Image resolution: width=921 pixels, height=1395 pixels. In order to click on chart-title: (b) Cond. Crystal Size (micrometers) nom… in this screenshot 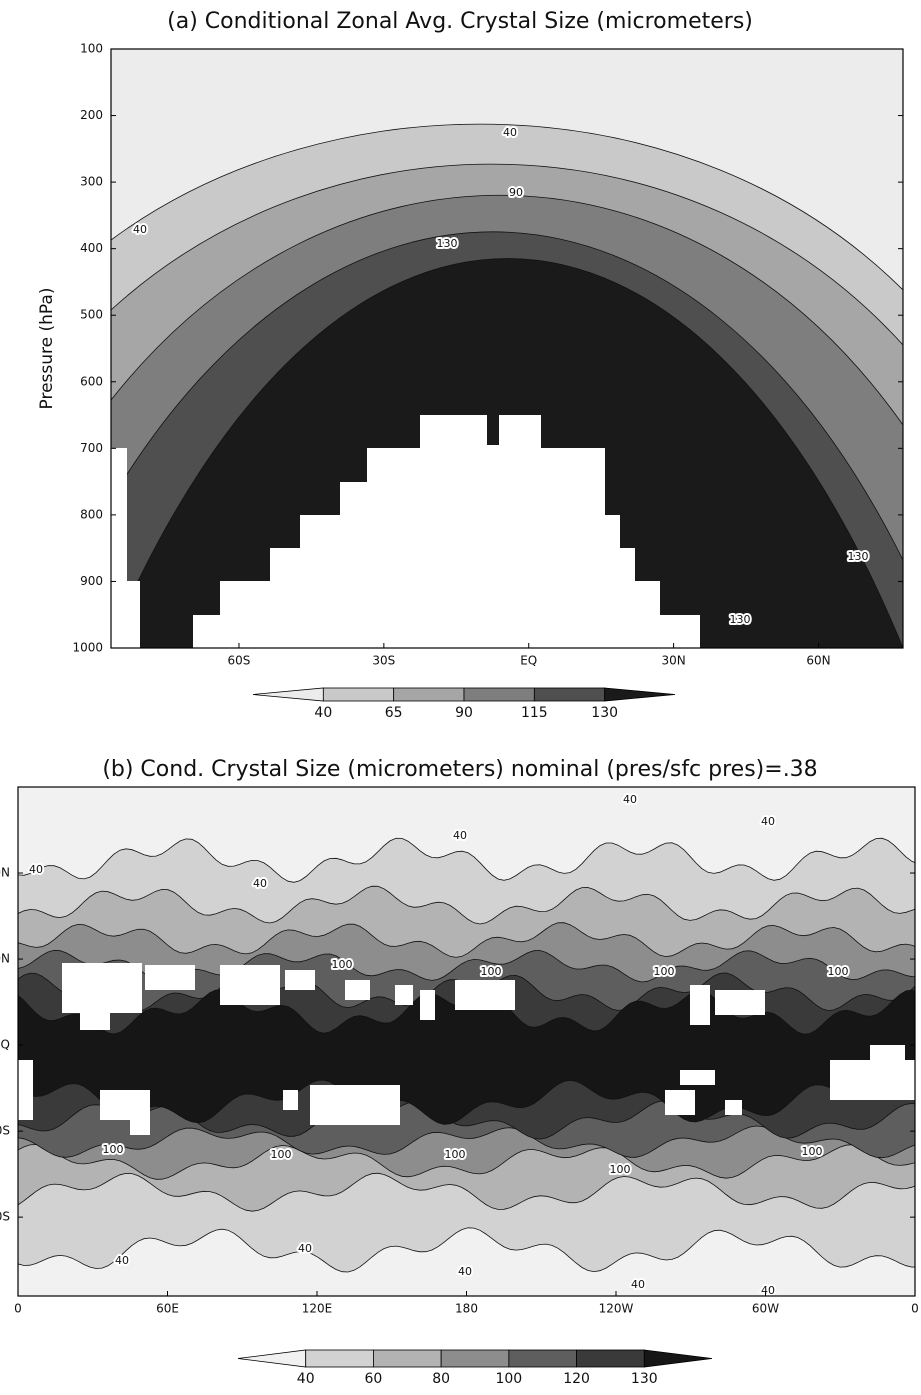, I will do `click(459, 769)`.